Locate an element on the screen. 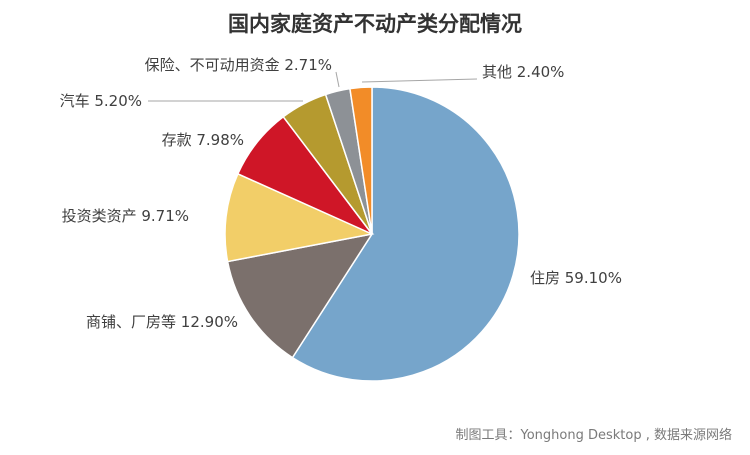 This screenshot has height=455, width=750. footer-credit: 制图工具：Yonghong Desktop , 数据来源网络 is located at coordinates (594, 435).